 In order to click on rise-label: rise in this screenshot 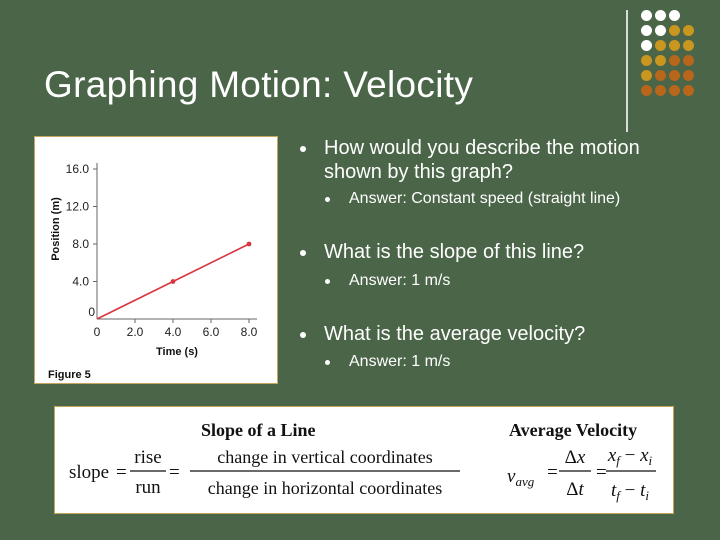, I will do `click(147, 457)`.